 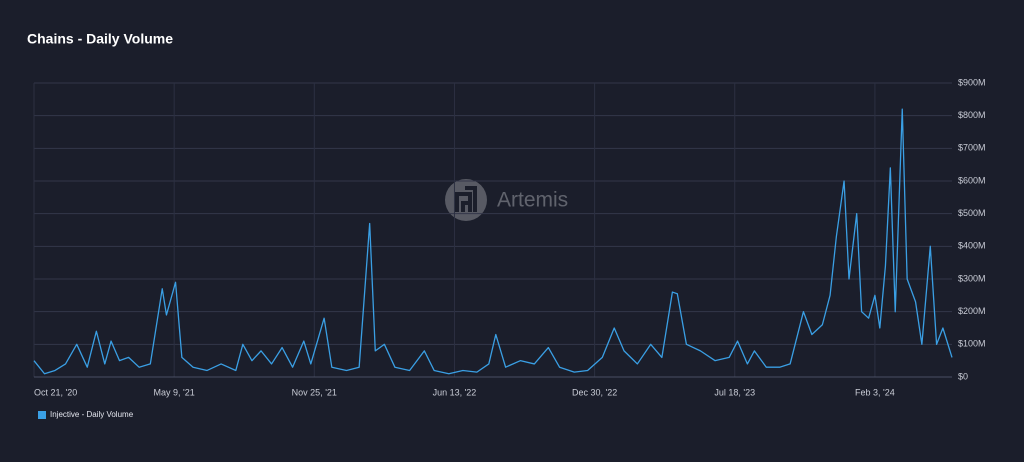 I want to click on legend-swatch, so click(x=42, y=415).